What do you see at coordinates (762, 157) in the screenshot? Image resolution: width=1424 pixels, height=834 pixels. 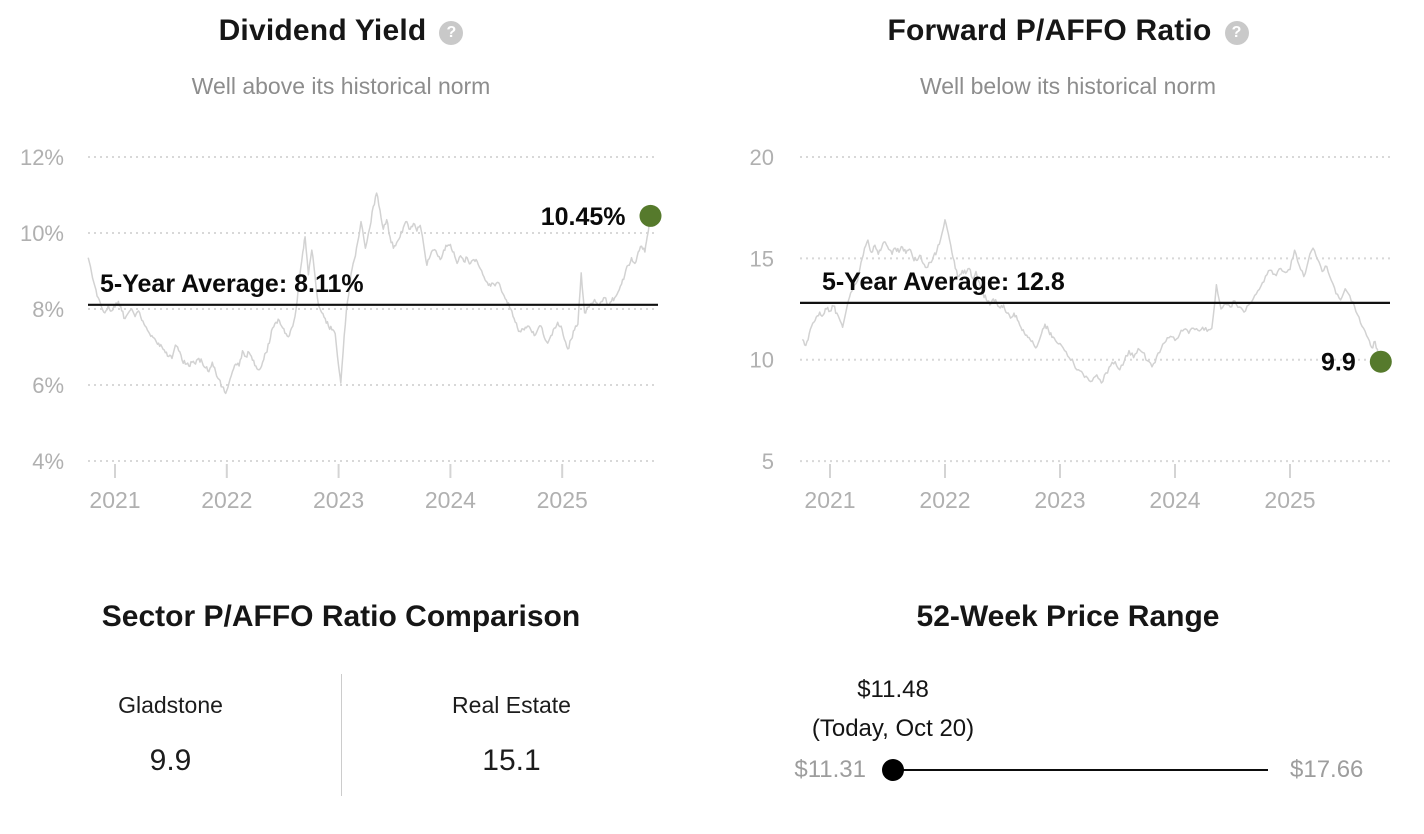 I see `y-axis-label: 20` at bounding box center [762, 157].